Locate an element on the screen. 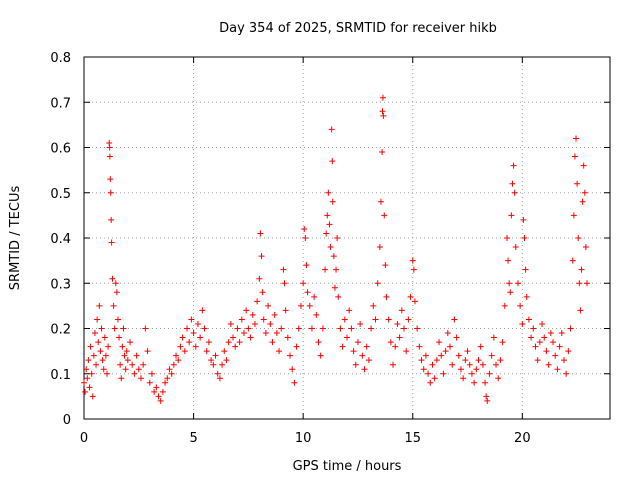 The width and height of the screenshot is (640, 480). y-tick-label: 0.8 is located at coordinates (60, 58).